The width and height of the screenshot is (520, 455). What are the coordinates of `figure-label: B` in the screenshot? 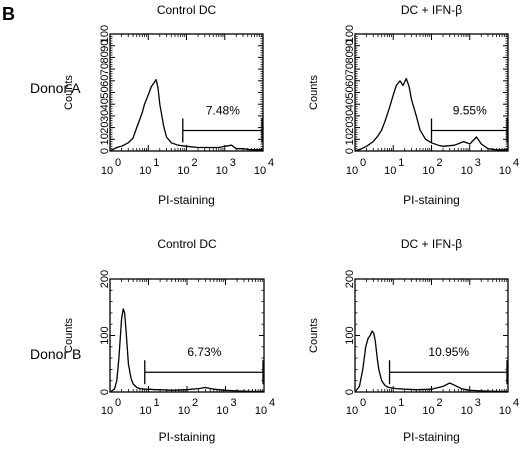 It's located at (8, 14).